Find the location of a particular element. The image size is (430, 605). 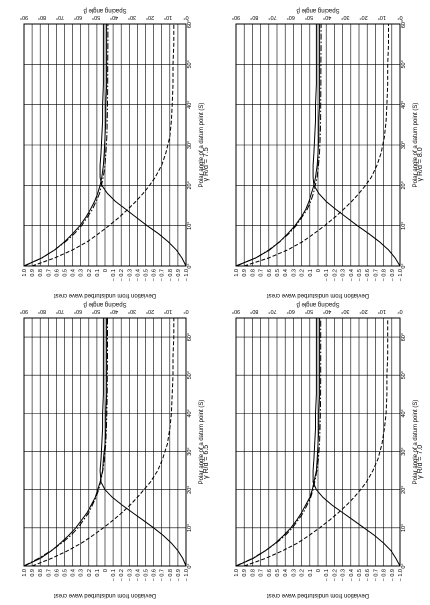

y2-tick-label: 80° is located at coordinates (254, 17).